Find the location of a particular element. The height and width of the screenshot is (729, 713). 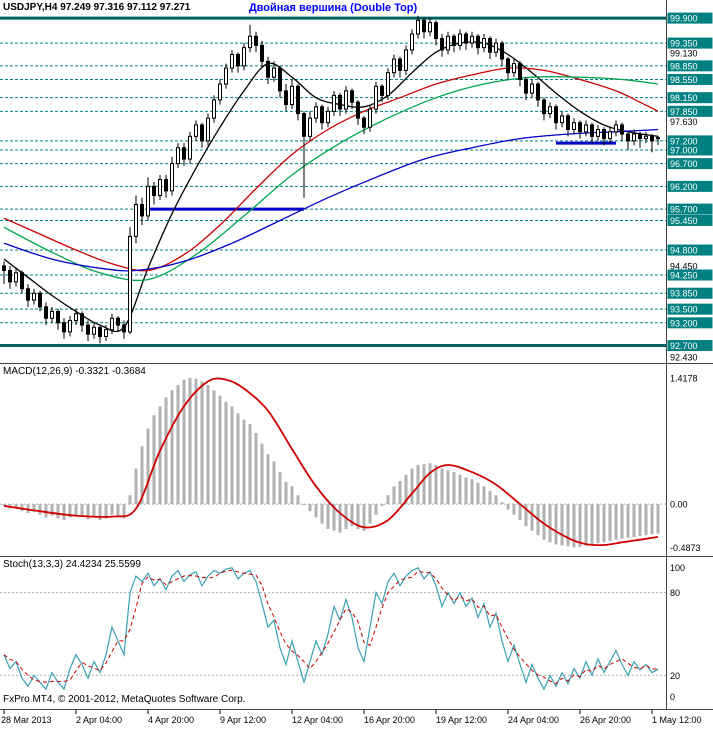

time-axis-label: 19 Apr 12:00 is located at coordinates (461, 720).